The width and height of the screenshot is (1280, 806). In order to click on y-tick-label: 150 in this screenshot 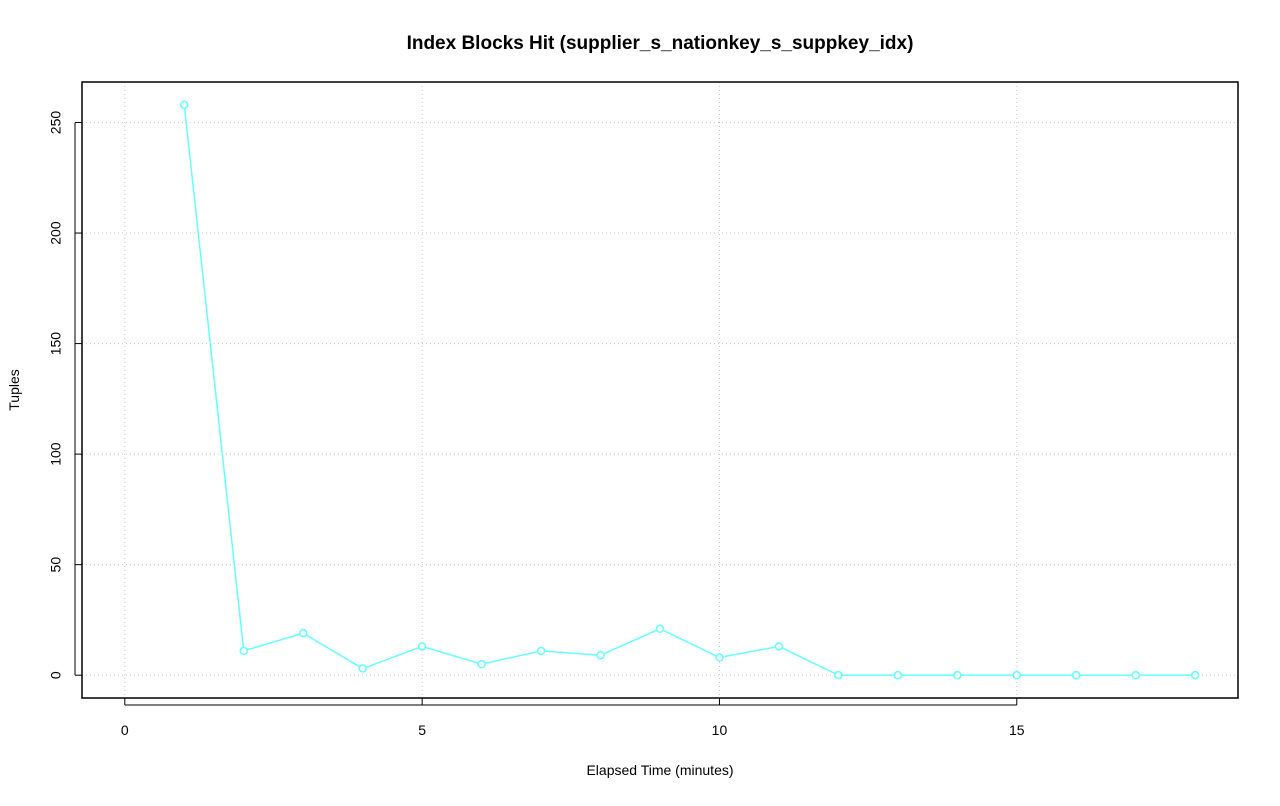, I will do `click(56, 344)`.